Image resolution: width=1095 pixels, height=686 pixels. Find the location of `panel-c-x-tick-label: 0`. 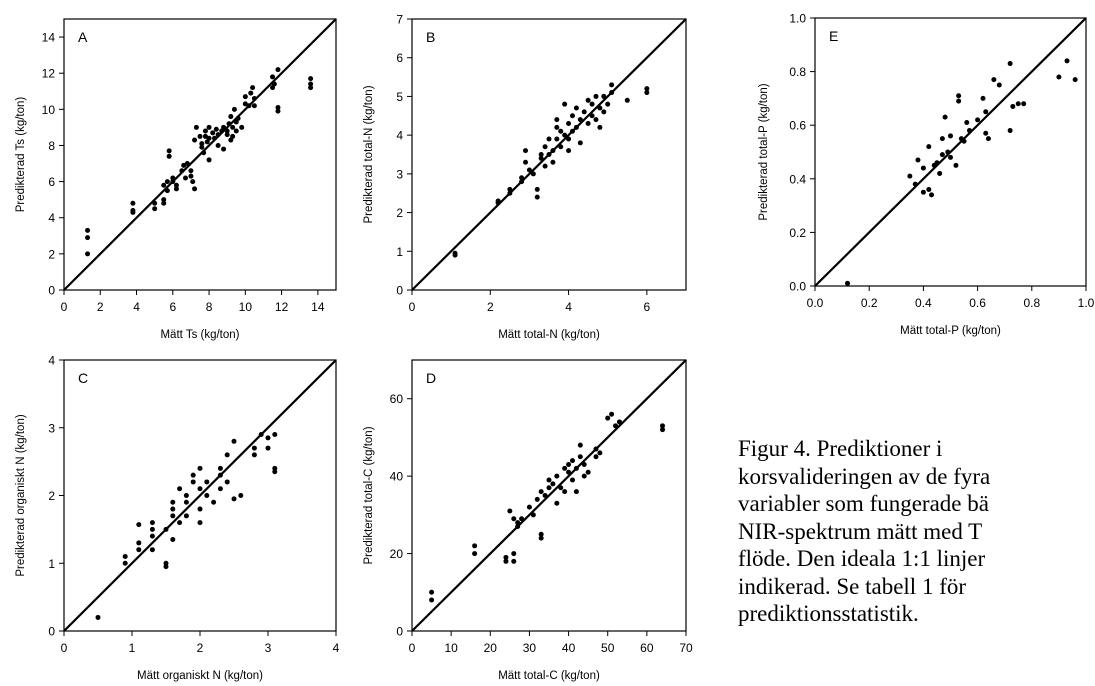

panel-c-x-tick-label: 0 is located at coordinates (64, 648).